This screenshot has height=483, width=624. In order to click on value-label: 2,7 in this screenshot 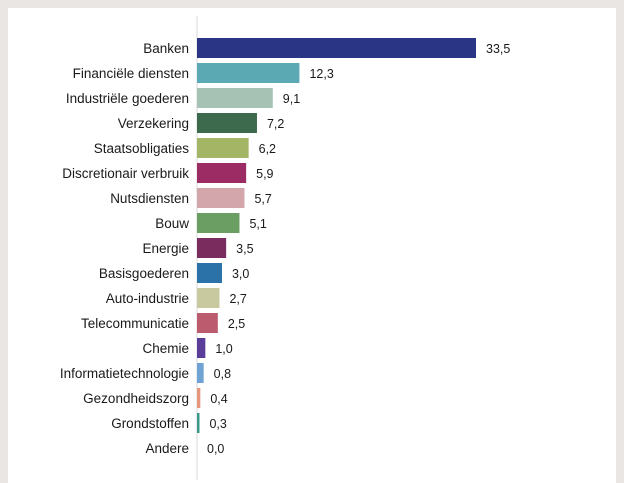, I will do `click(237, 299)`.